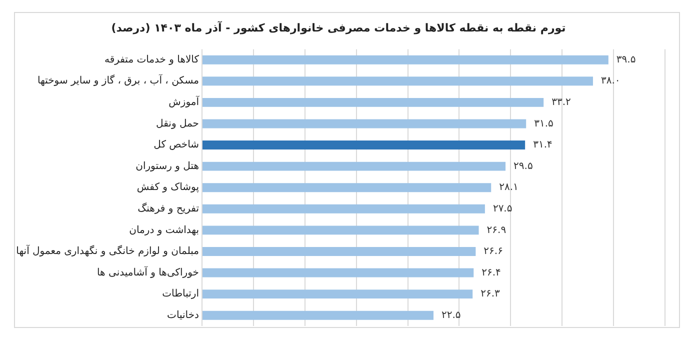 This screenshot has width=700, height=340. Describe the element at coordinates (176, 145) in the screenshot. I see `y-tick-label: شاخص کل` at that location.